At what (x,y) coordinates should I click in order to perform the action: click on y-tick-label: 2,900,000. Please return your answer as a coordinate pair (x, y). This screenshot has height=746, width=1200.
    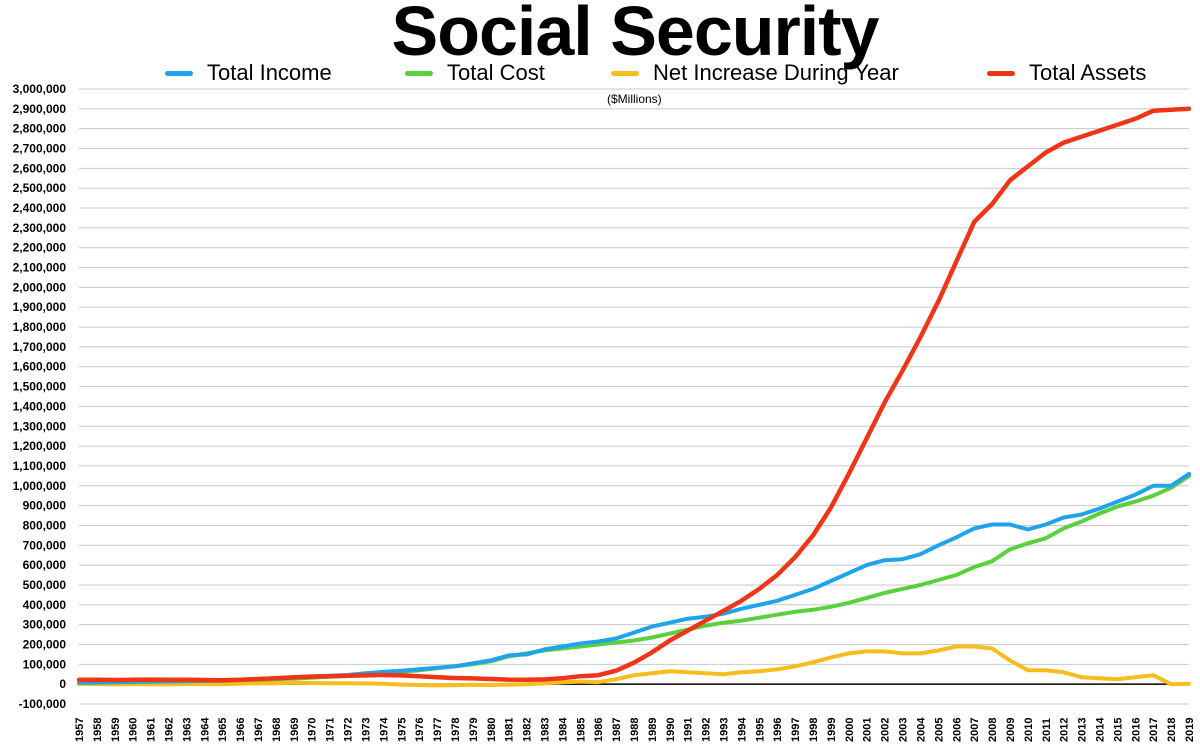
    Looking at the image, I should click on (40, 109).